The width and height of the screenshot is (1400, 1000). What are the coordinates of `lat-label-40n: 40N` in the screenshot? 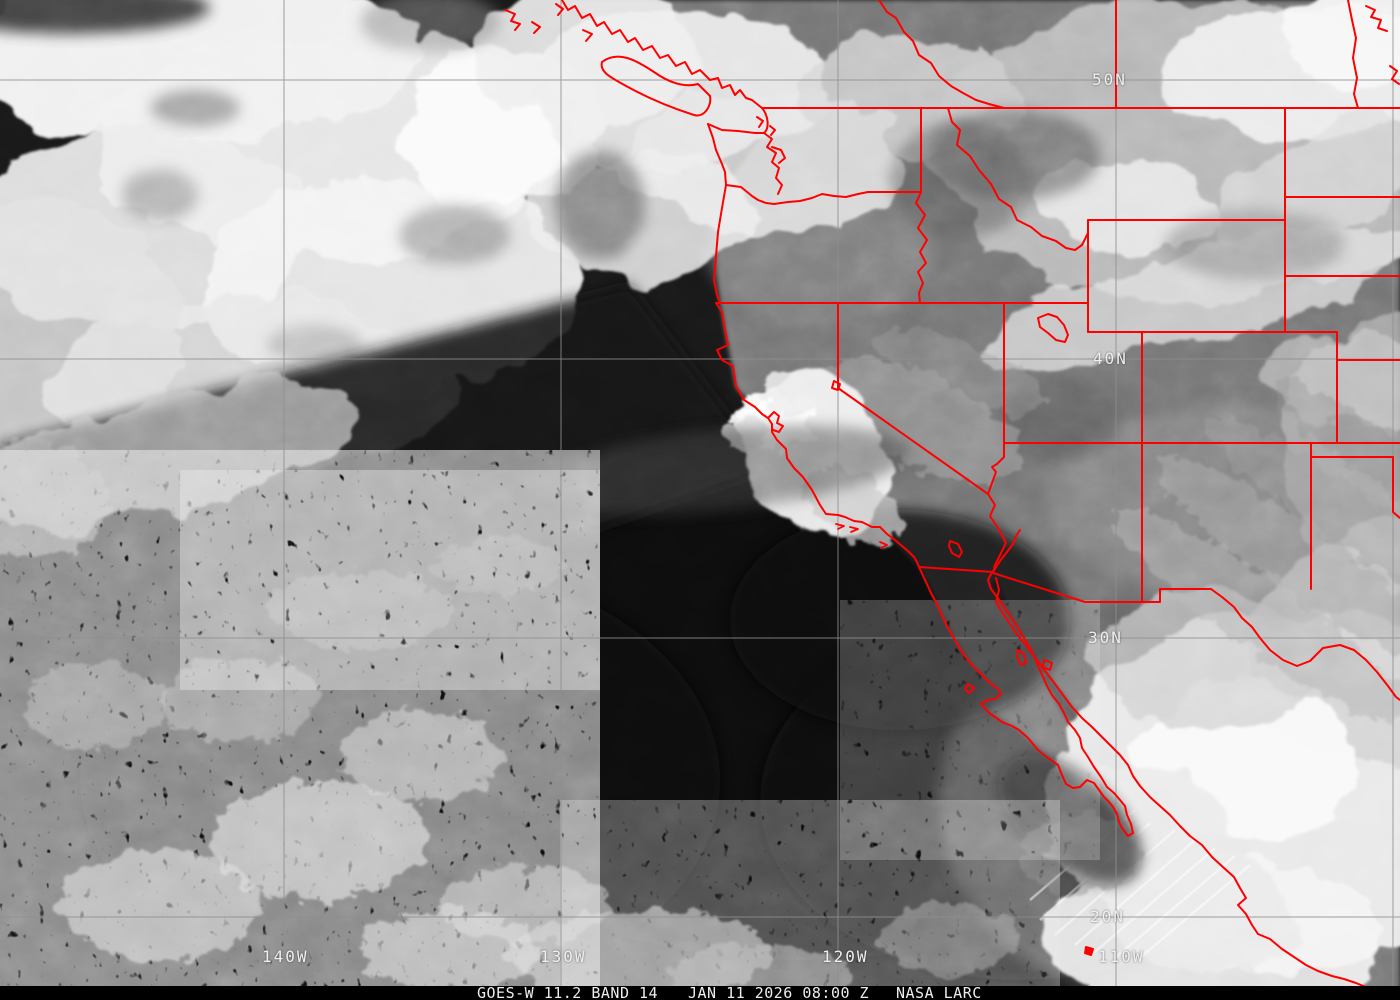 It's located at (1110, 358).